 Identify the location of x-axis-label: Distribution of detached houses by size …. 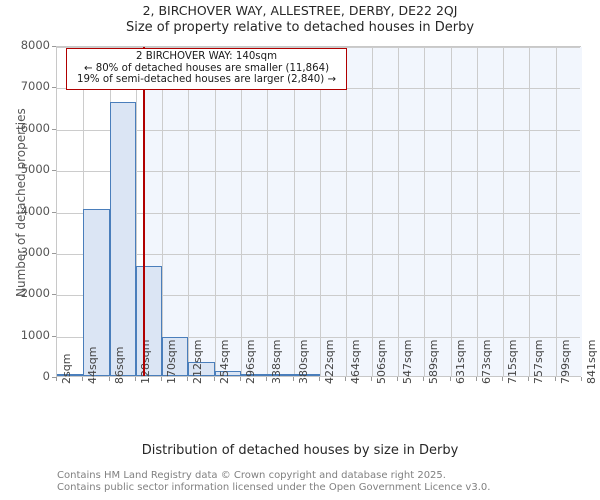
(300, 450).